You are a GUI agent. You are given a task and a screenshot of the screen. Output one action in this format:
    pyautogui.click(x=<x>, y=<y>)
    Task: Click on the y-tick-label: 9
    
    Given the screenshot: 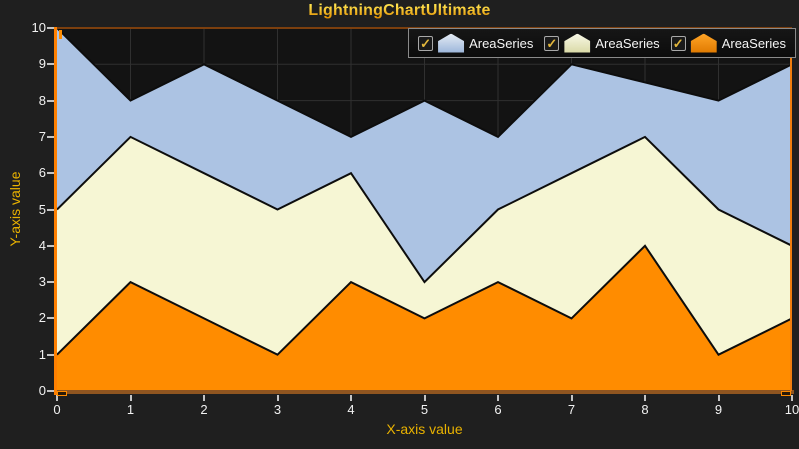 What is the action you would take?
    pyautogui.click(x=42, y=64)
    